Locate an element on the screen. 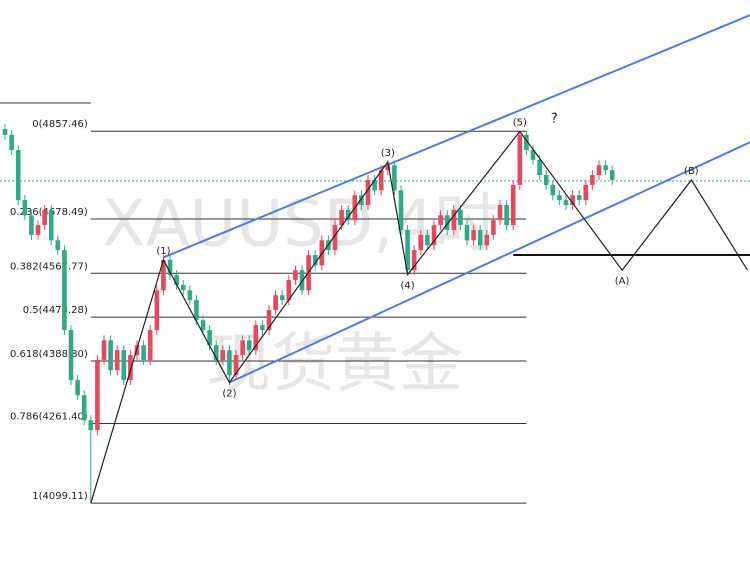 Image resolution: width=750 pixels, height=563 pixels. fib-label: 0.618(4388.80) is located at coordinates (49, 354).